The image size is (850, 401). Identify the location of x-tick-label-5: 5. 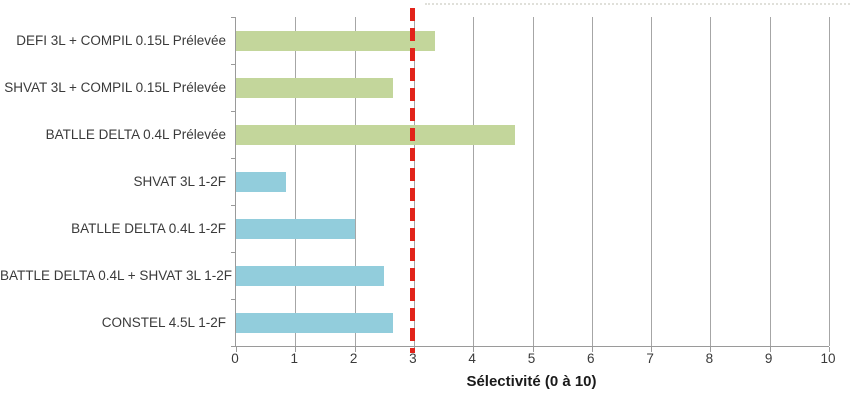
(531, 358).